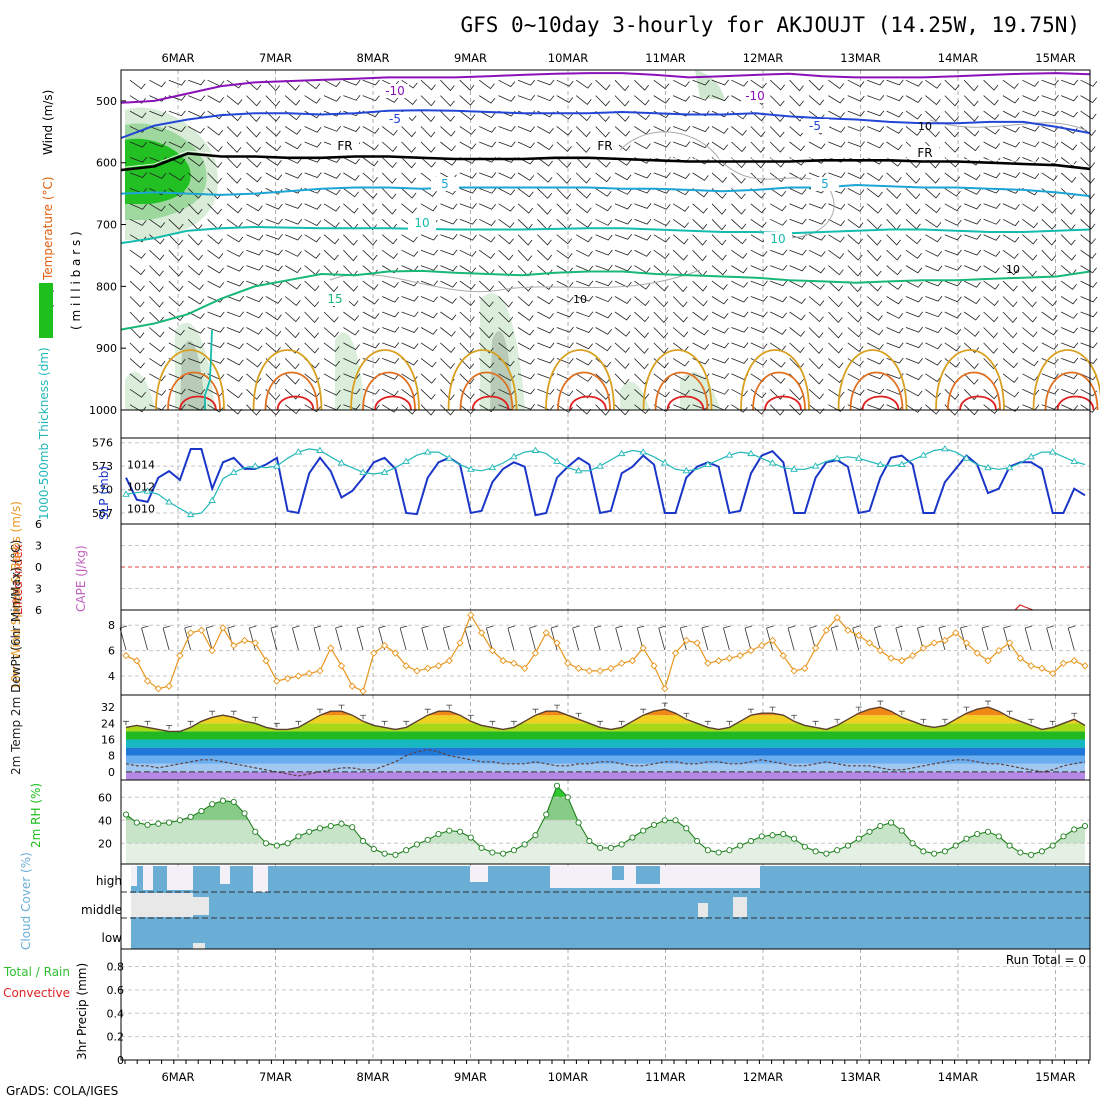 This screenshot has height=1100, width=1100. I want to click on temp-minmax, so click(190, 723).